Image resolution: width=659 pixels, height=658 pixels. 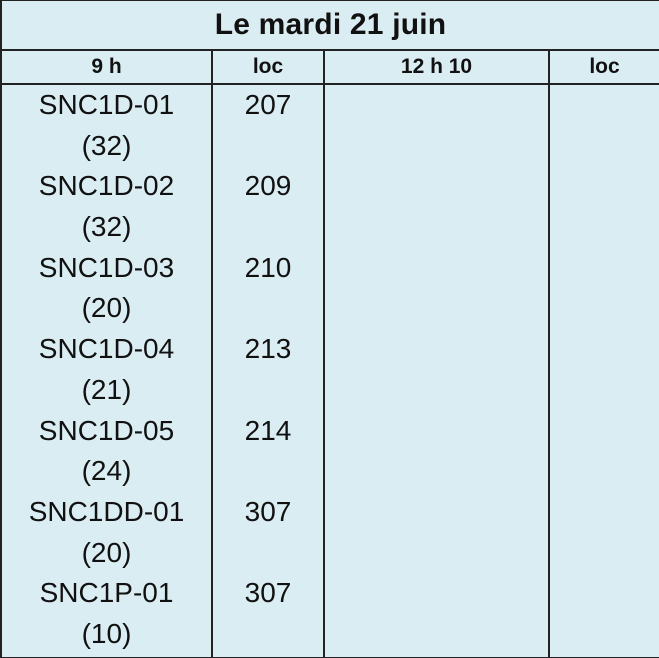 What do you see at coordinates (268, 186) in the screenshot?
I see `room-number: 209` at bounding box center [268, 186].